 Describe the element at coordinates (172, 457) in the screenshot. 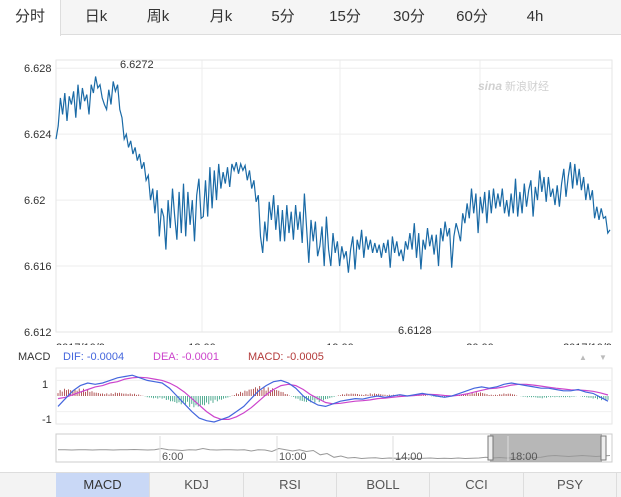

I see `navigator-time-label: 6:00` at that location.